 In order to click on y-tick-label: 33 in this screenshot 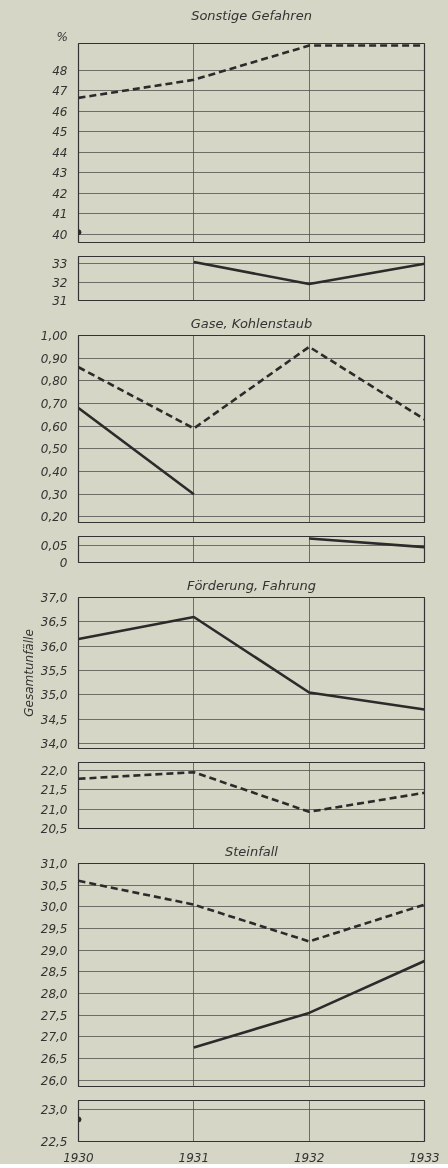, I will do `click(60, 264)`.